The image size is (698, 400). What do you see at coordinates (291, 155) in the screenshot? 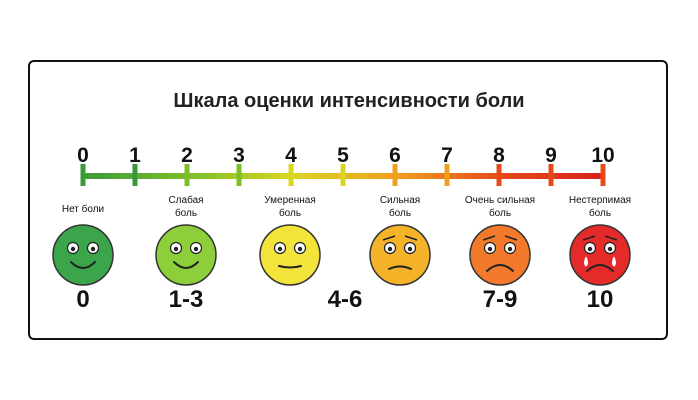
I see `scale-number-4: 4` at bounding box center [291, 155].